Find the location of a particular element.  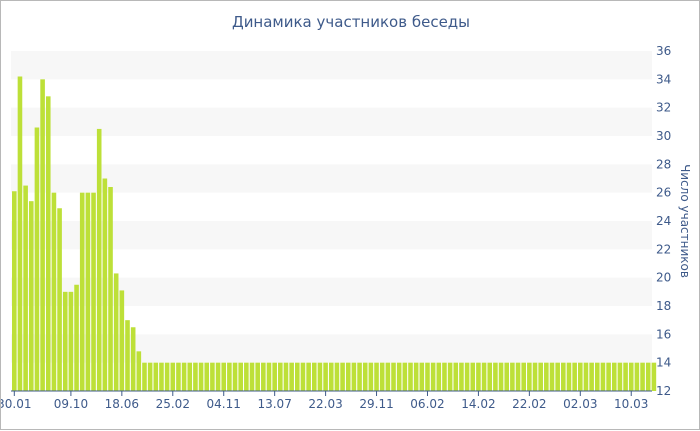

y-axis-label: Число участников is located at coordinates (685, 221).